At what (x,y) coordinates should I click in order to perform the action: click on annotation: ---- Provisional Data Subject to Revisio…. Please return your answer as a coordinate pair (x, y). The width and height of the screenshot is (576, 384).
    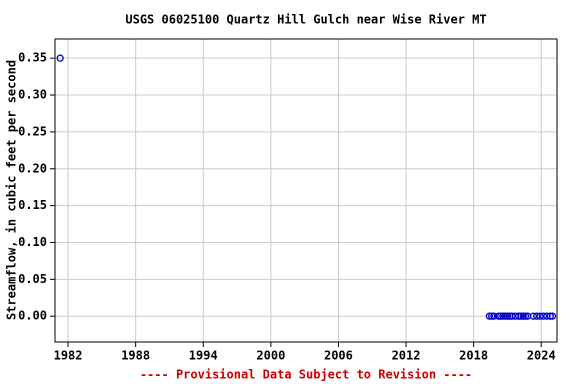
    Looking at the image, I should click on (306, 375).